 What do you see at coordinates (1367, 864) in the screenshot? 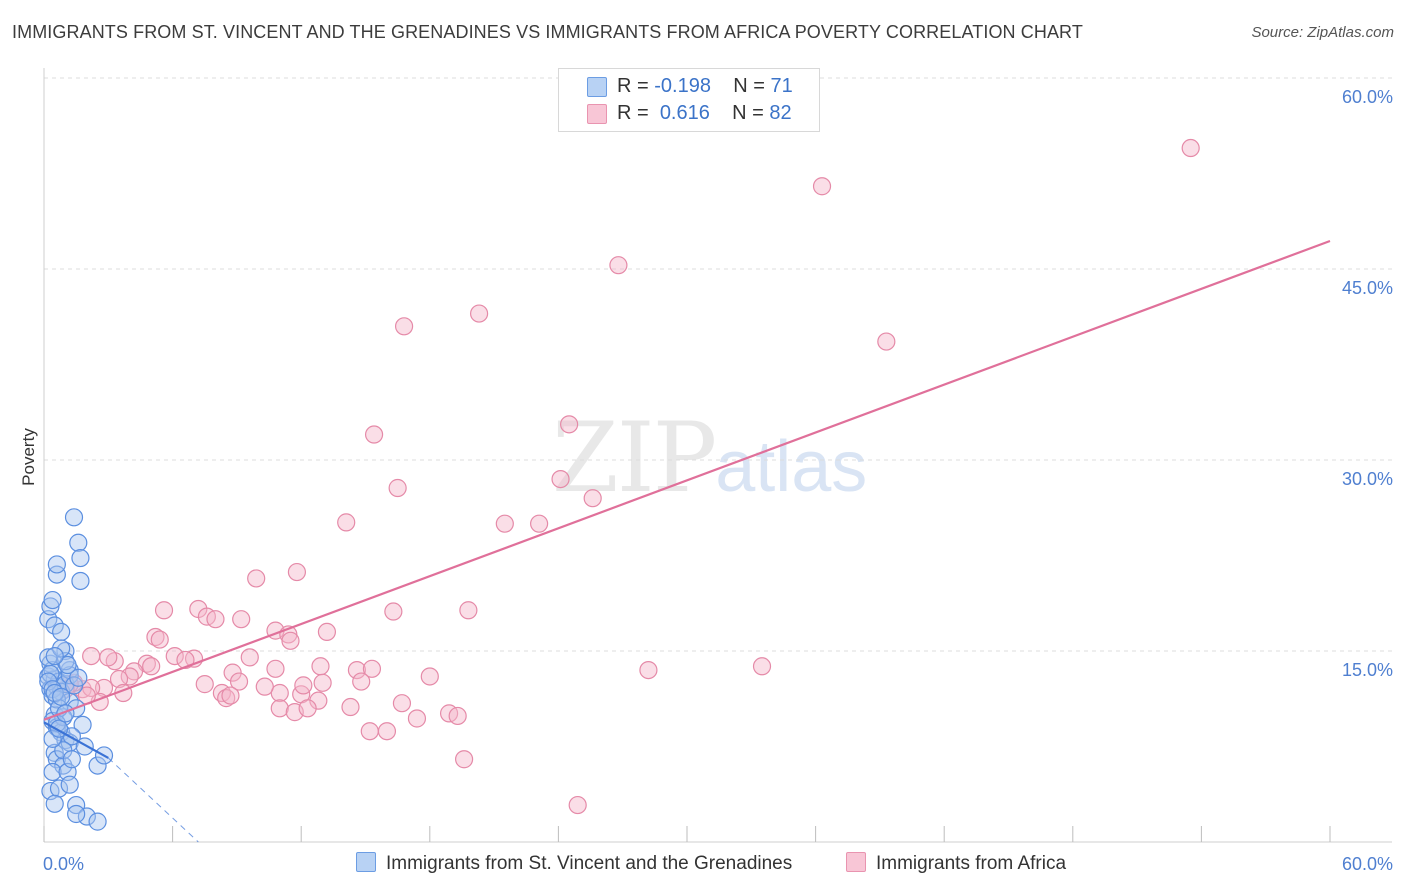
I see `x-tick-label-max: 60.0%` at bounding box center [1367, 864].